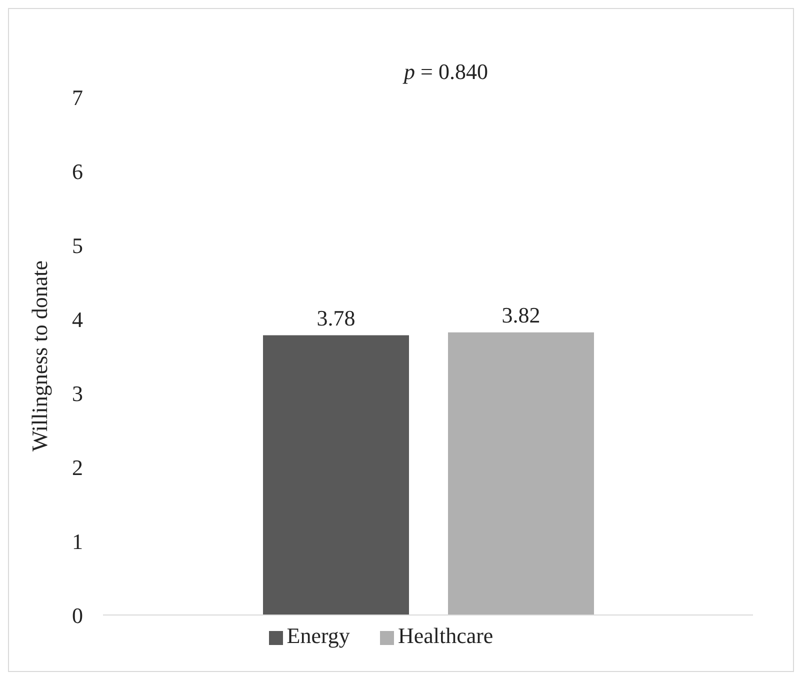  What do you see at coordinates (445, 72) in the screenshot?
I see `text: p = 0.840` at bounding box center [445, 72].